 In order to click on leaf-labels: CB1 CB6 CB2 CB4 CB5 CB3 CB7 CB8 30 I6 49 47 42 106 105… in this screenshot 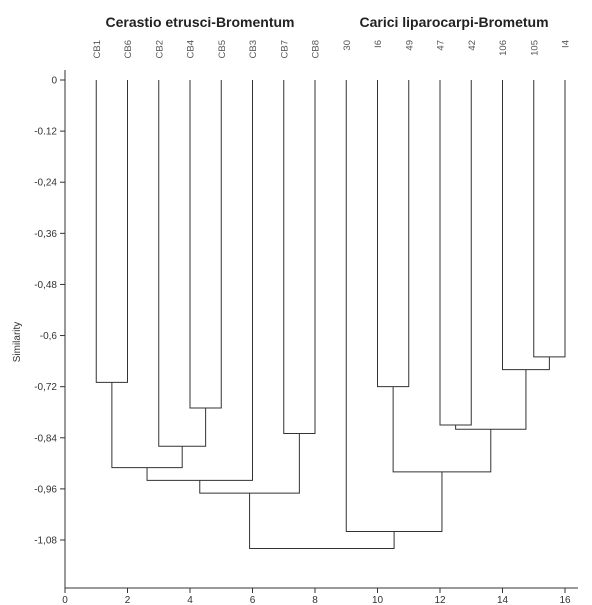, I will do `click(332, 49)`.